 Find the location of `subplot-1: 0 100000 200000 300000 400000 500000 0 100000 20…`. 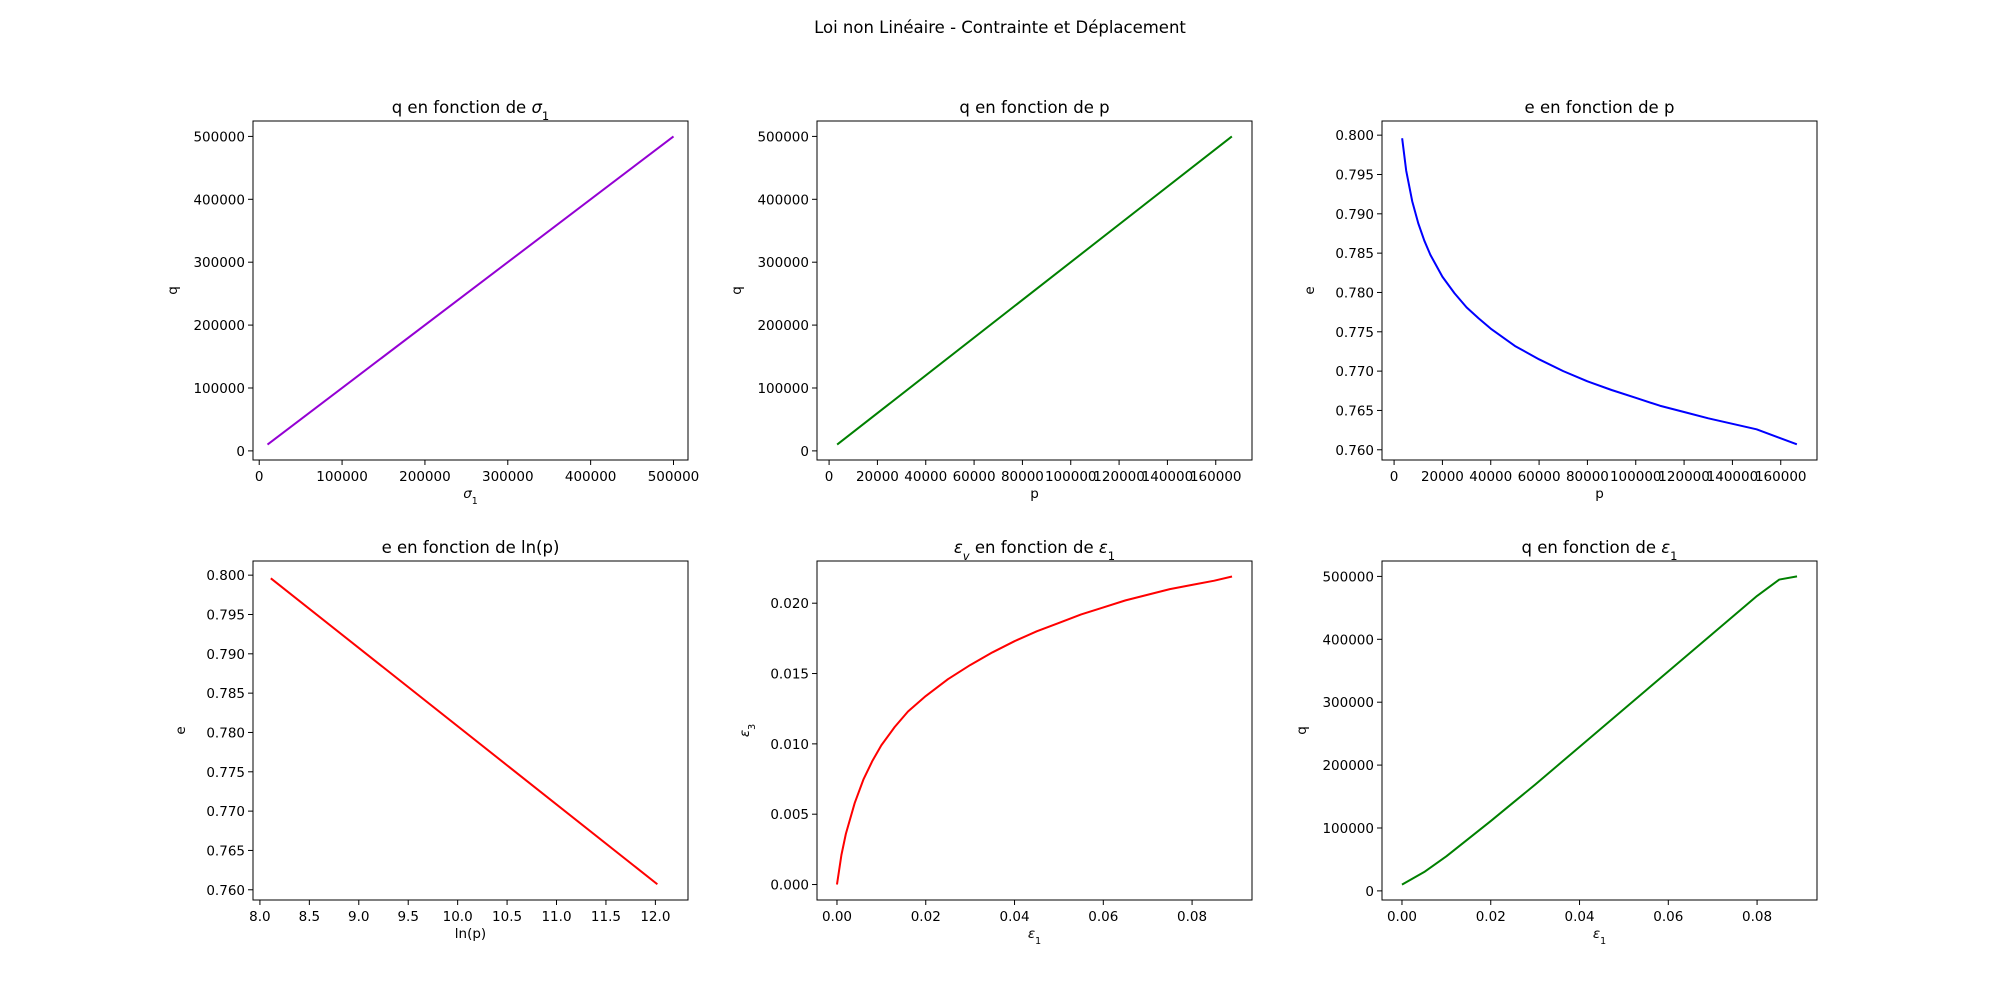

subplot-1: 0 100000 200000 300000 400000 500000 0 100000 20… is located at coordinates (432, 302).